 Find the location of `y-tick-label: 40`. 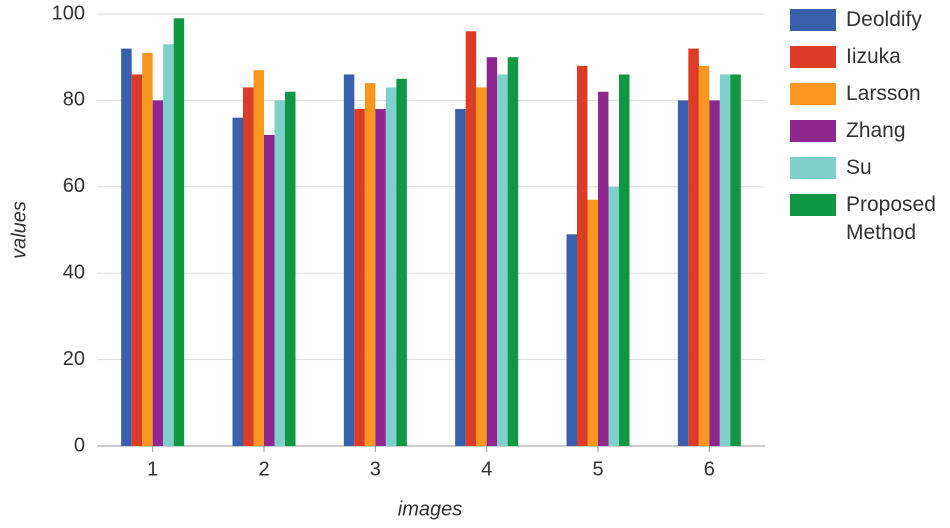

y-tick-label: 40 is located at coordinates (74, 272).